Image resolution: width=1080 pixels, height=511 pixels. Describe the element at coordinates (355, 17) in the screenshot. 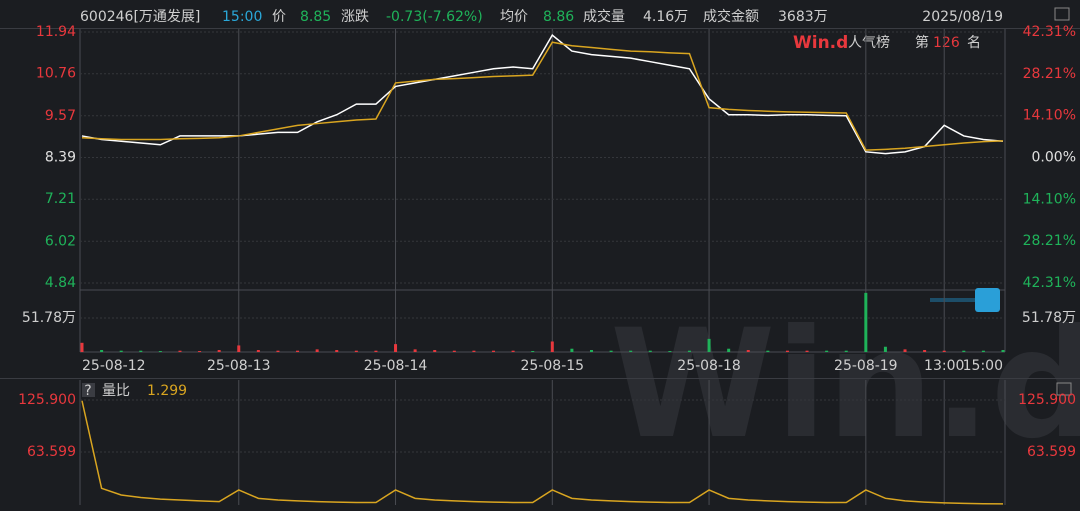

I see `label: 涨跌` at that location.